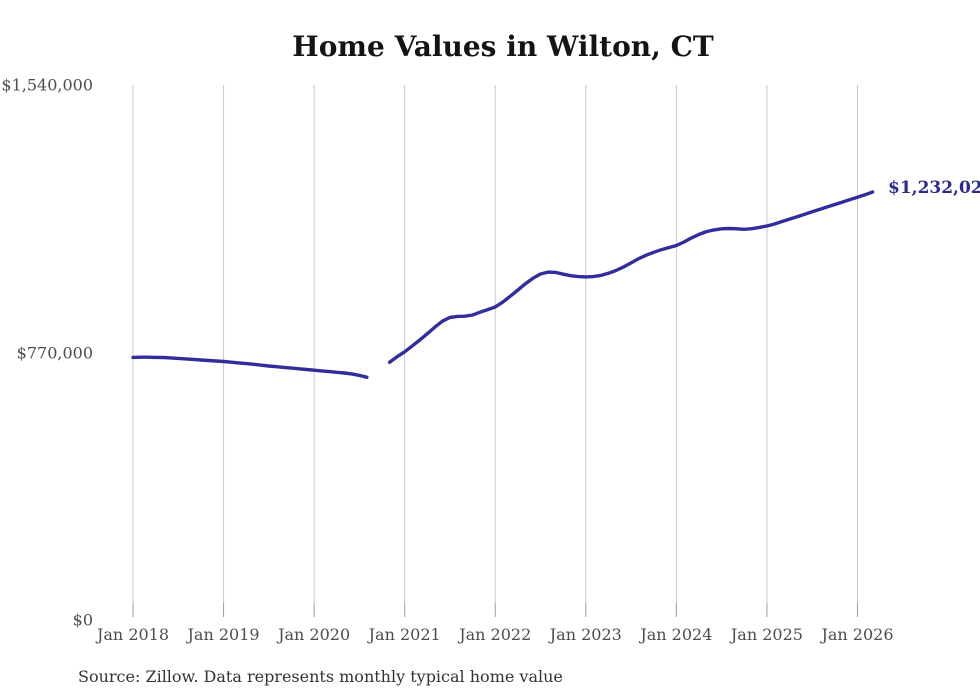 Image resolution: width=980 pixels, height=699 pixels. Describe the element at coordinates (47, 85) in the screenshot. I see `y-axis-label: $1,540,000` at that location.